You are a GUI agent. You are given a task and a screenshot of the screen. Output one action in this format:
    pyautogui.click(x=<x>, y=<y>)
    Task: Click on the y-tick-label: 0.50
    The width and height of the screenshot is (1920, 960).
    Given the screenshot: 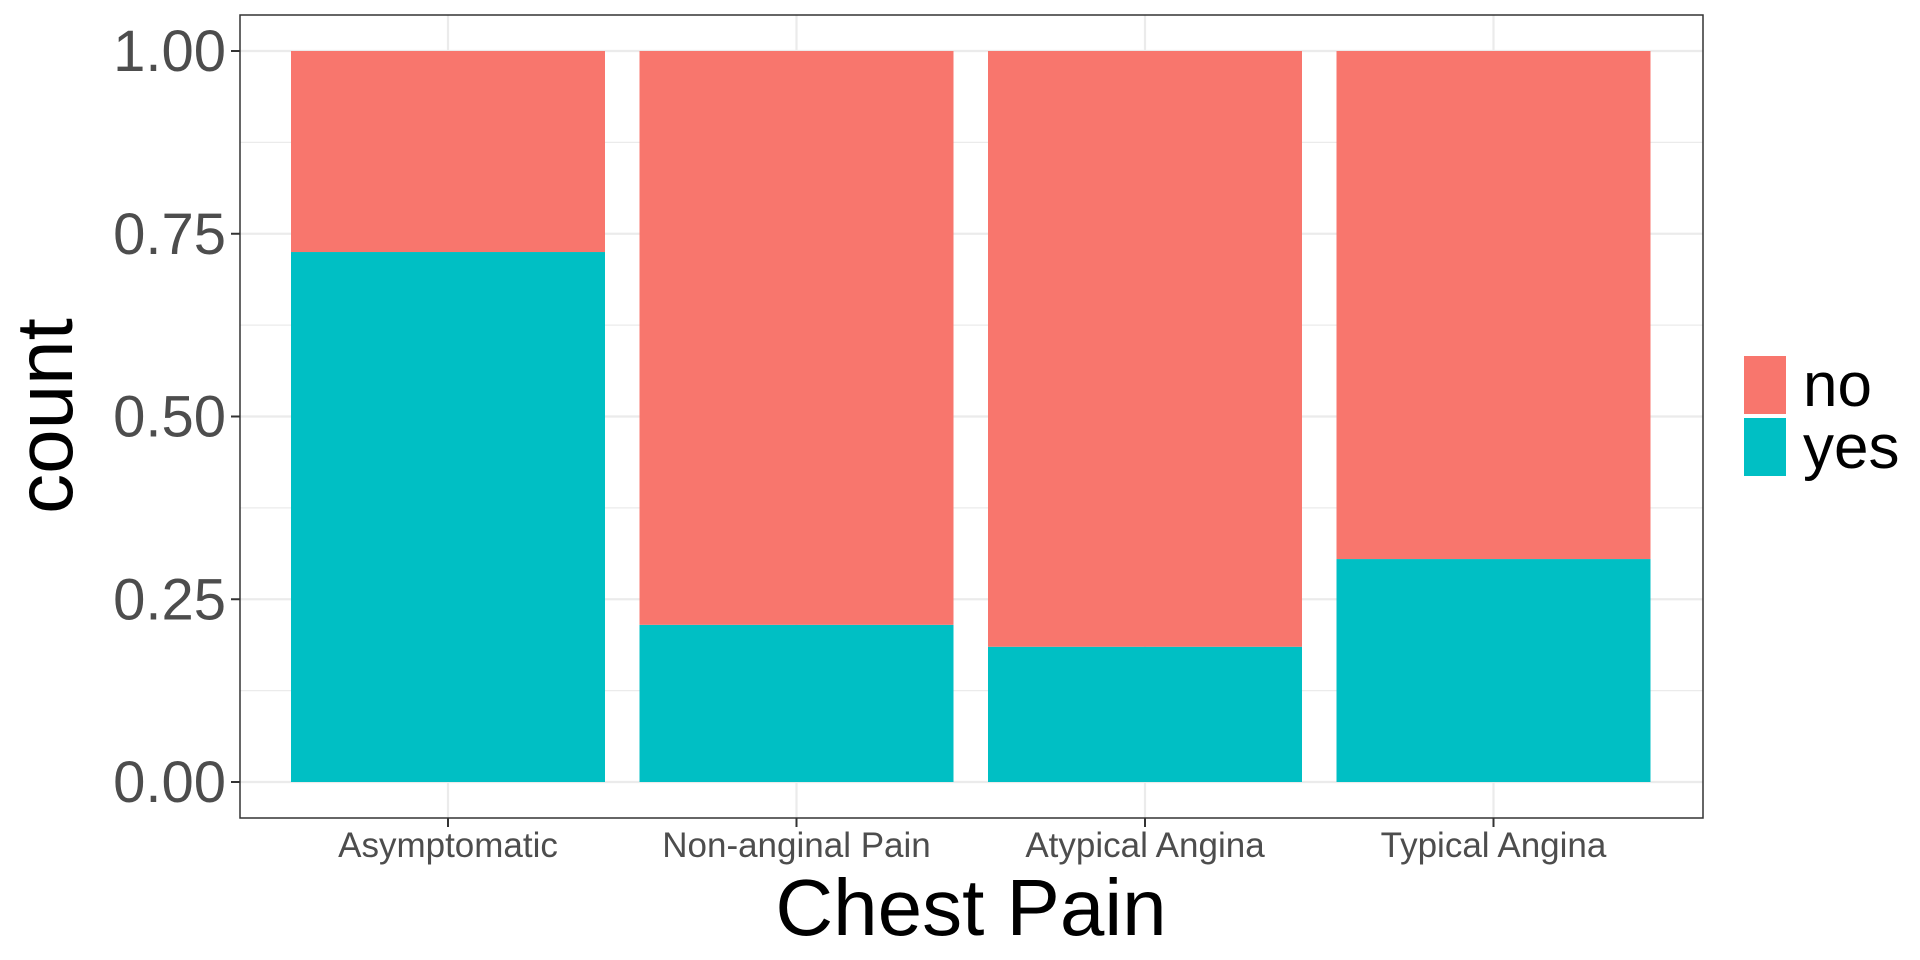 What is the action you would take?
    pyautogui.click(x=169, y=417)
    